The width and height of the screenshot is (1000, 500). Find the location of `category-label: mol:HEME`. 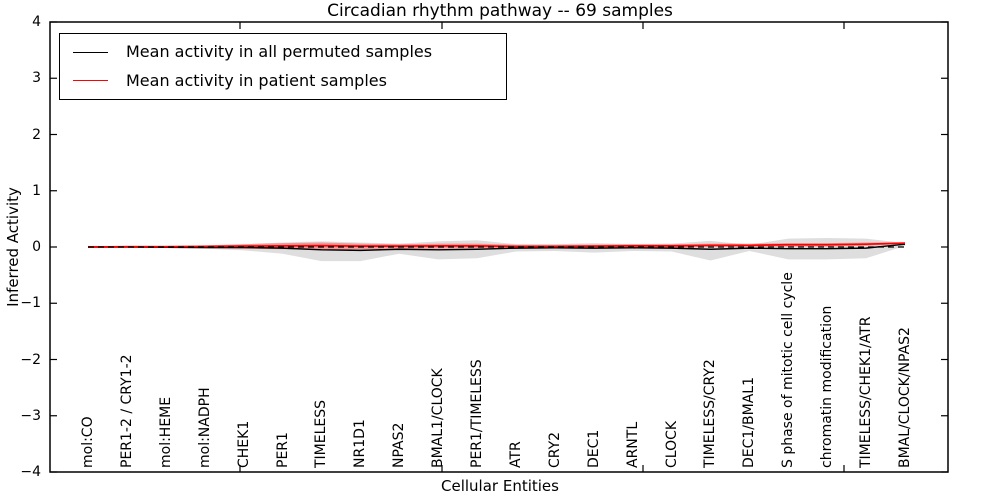

category-label: mol:HEME is located at coordinates (165, 432).